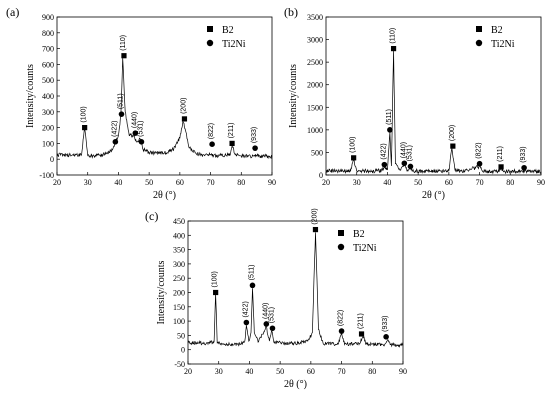 The image size is (550, 412). What do you see at coordinates (359, 234) in the screenshot?
I see `legend-b2-label: B2` at bounding box center [359, 234].